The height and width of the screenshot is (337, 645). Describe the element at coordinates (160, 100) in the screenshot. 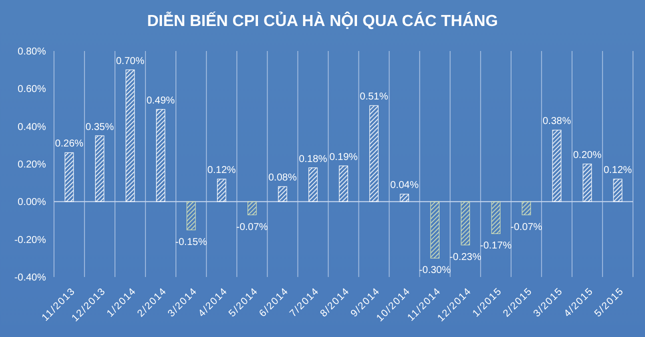

I see `data-label: 0.49%` at that location.